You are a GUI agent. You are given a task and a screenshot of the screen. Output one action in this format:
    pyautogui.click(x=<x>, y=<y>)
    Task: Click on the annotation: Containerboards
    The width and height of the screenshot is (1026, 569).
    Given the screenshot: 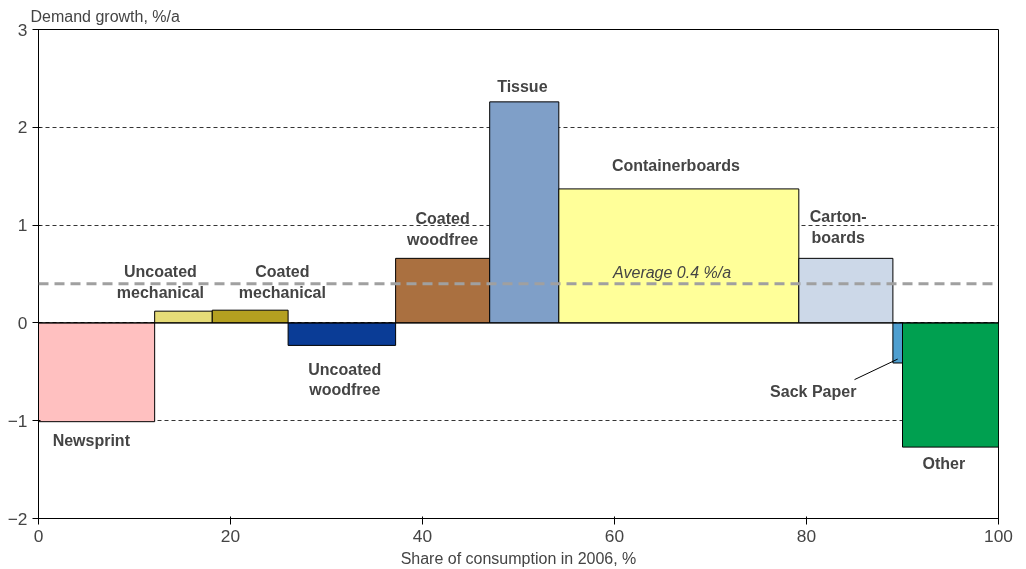 What is the action you would take?
    pyautogui.click(x=676, y=165)
    